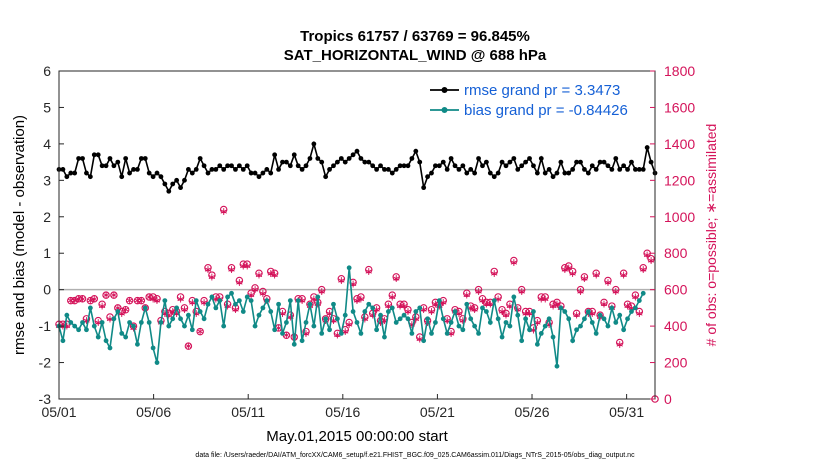 The width and height of the screenshot is (830, 470). What do you see at coordinates (676, 290) in the screenshot?
I see `y2-tick-label: 600` at bounding box center [676, 290].